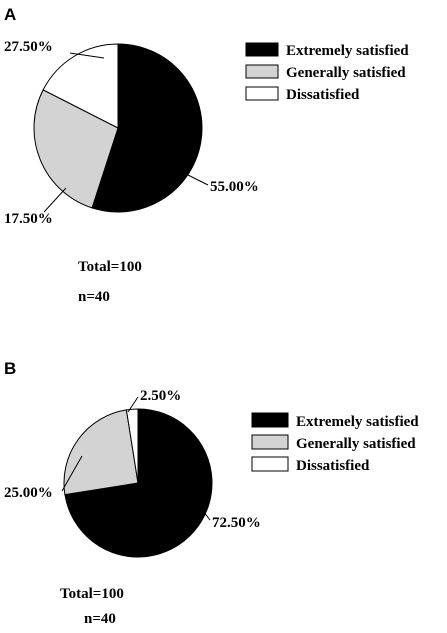  What do you see at coordinates (236, 523) in the screenshot?
I see `pie-b-data-label: 72.50%` at bounding box center [236, 523].